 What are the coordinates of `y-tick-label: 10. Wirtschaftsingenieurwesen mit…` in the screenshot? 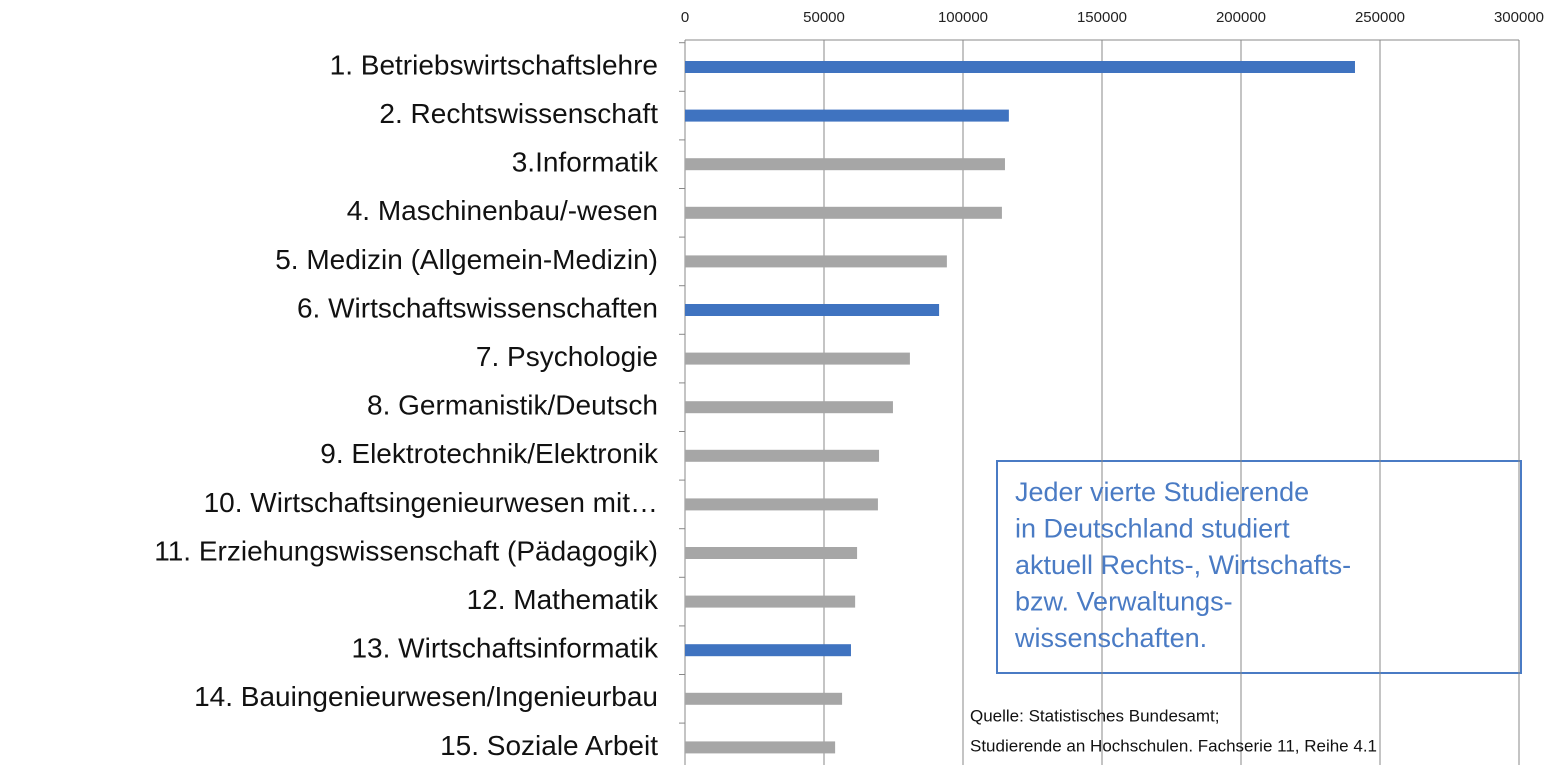 It's located at (431, 502).